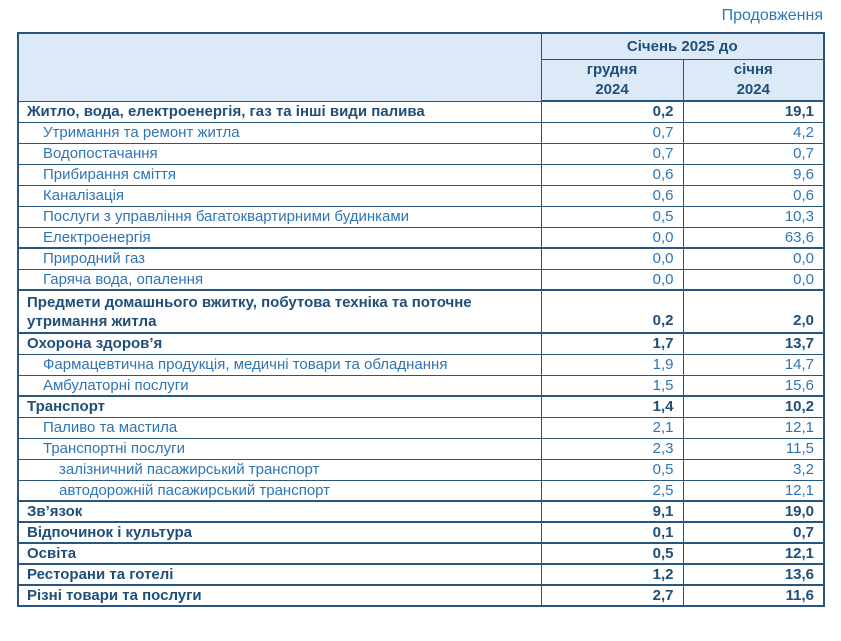 Image resolution: width=841 pixels, height=641 pixels. I want to click on header-span-title: Січень 2025 до, so click(682, 46).